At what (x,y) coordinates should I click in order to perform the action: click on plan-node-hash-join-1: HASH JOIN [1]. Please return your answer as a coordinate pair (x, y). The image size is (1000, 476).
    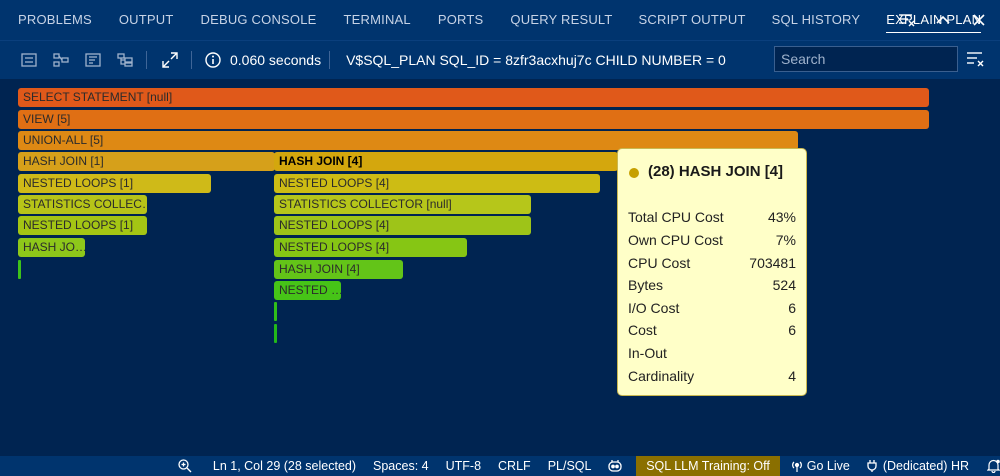
    Looking at the image, I should click on (146, 161).